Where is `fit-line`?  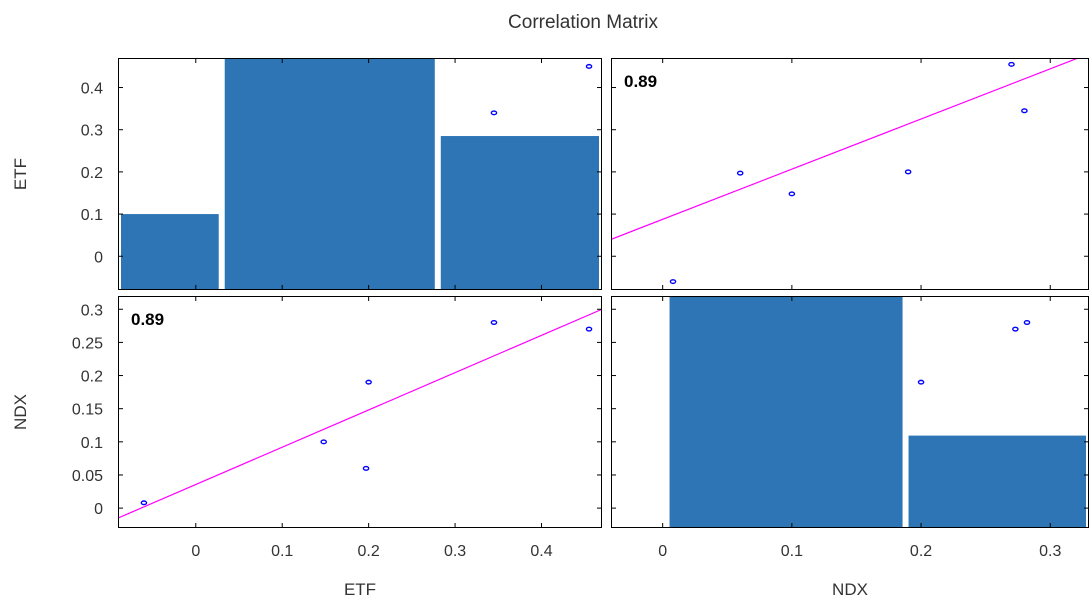 fit-line is located at coordinates (845, 149).